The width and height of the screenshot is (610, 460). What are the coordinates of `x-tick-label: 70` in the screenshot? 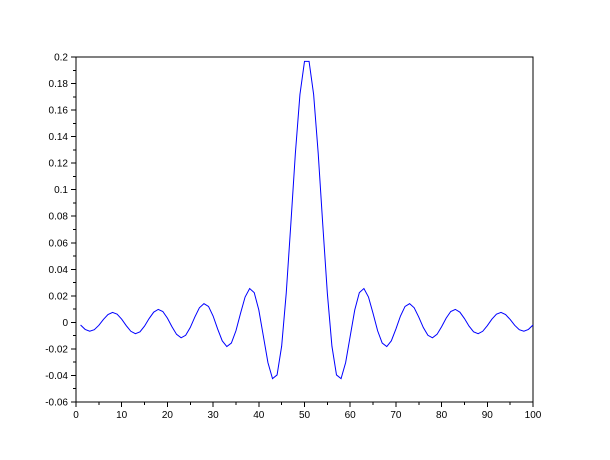 It's located at (396, 415).